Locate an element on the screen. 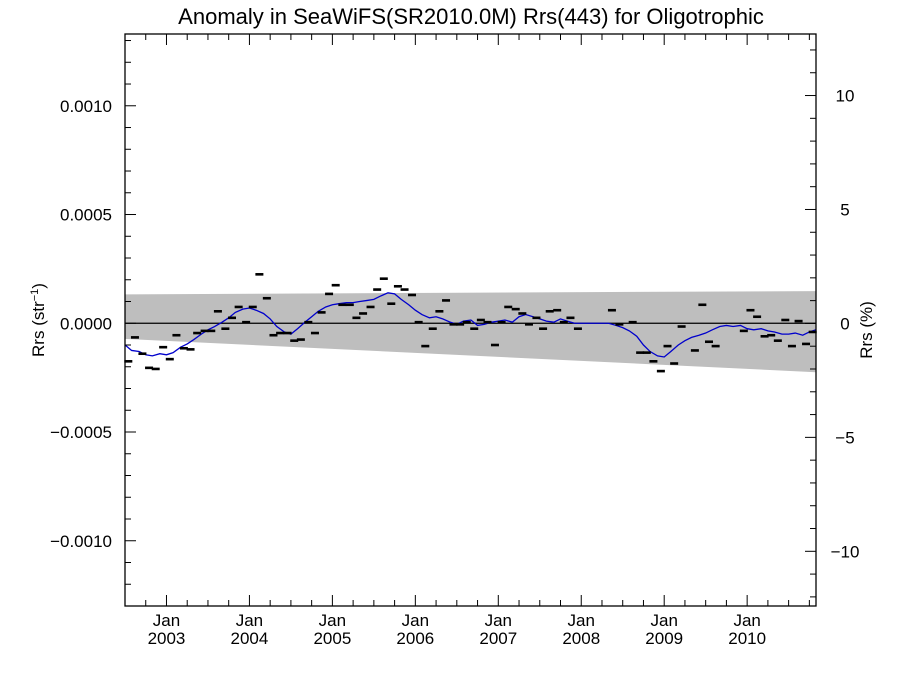 The image size is (900, 675). y2-tick-label: 10 is located at coordinates (845, 96).